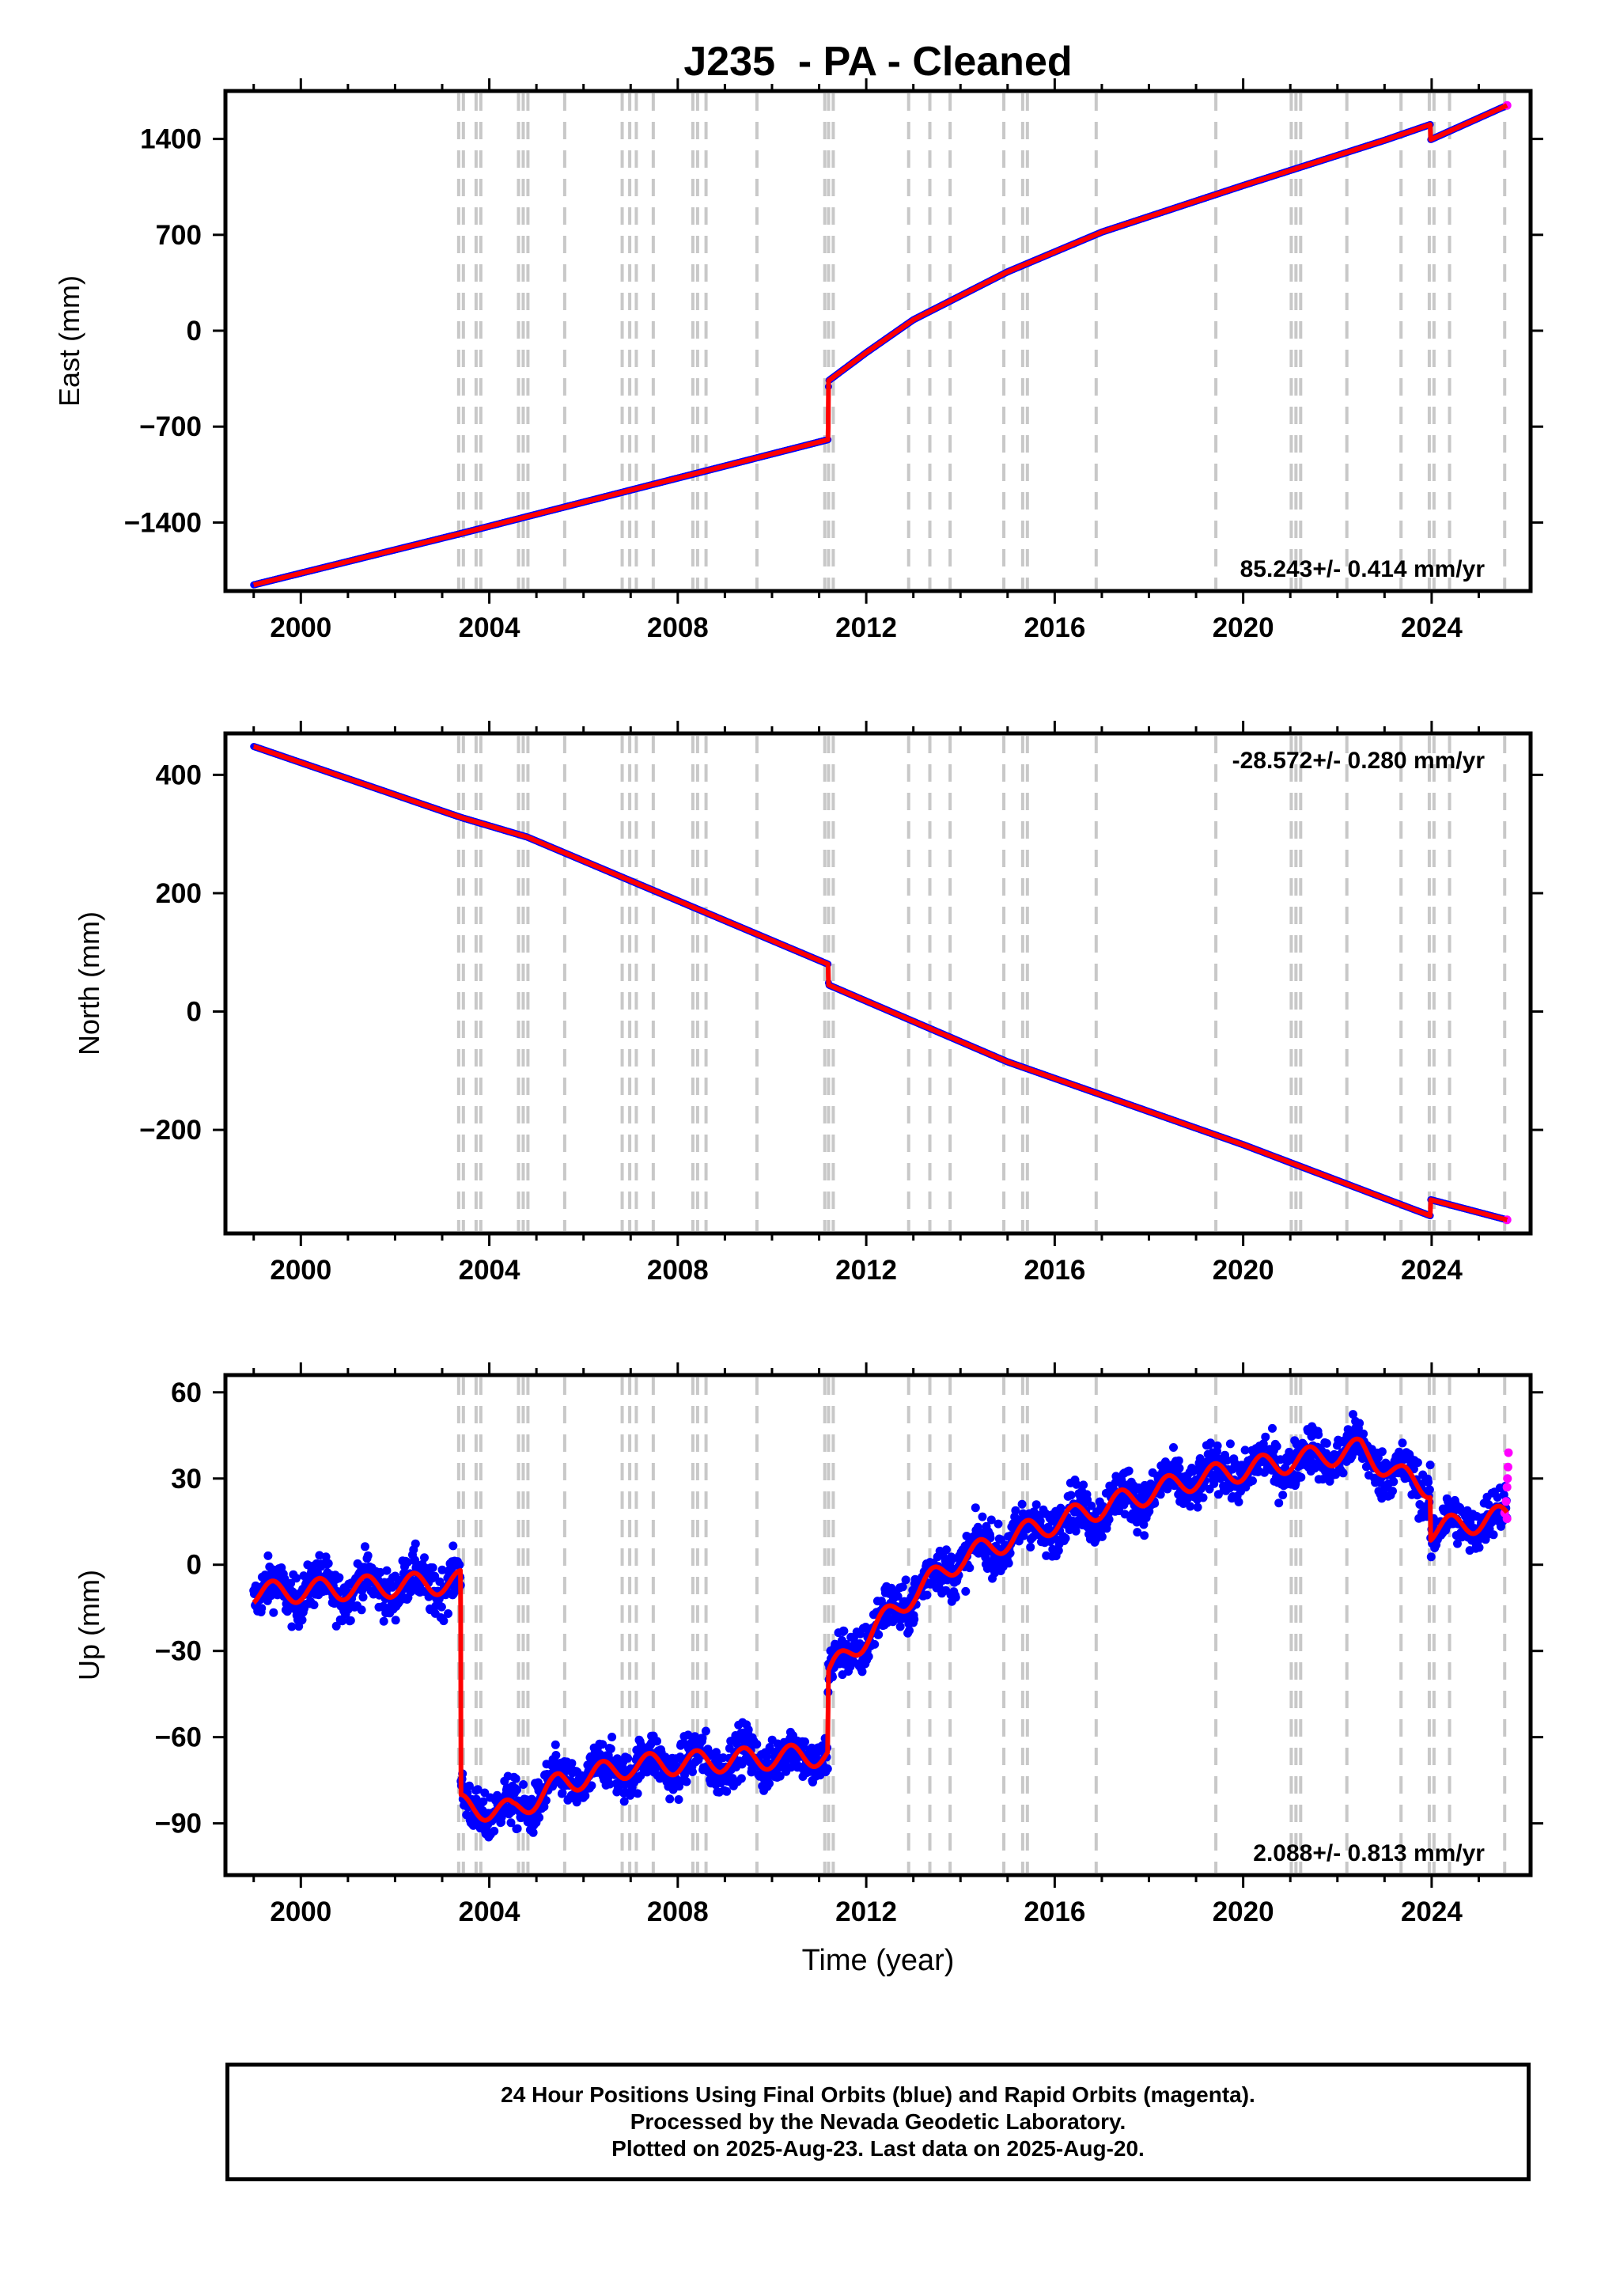 The height and width of the screenshot is (2296, 1601). What do you see at coordinates (1054, 627) in the screenshot?
I see `x-tick-label: 2016` at bounding box center [1054, 627].